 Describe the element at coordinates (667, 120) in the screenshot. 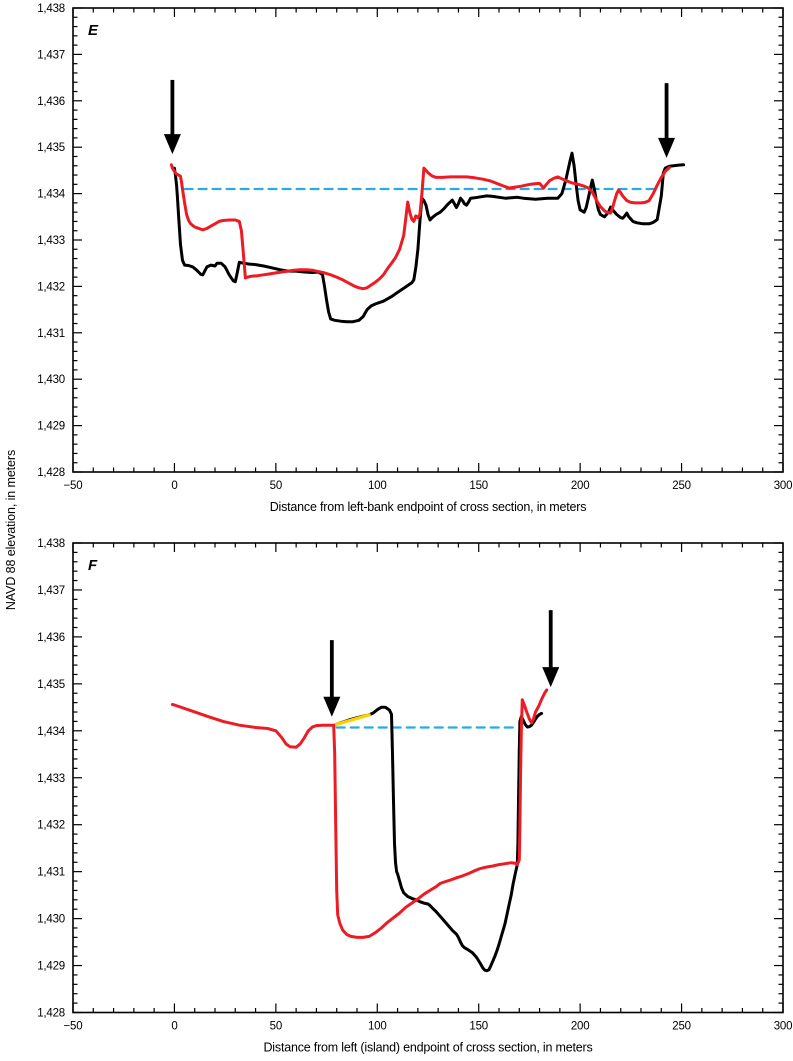

I see `right-bank-endpoint-arrow` at that location.